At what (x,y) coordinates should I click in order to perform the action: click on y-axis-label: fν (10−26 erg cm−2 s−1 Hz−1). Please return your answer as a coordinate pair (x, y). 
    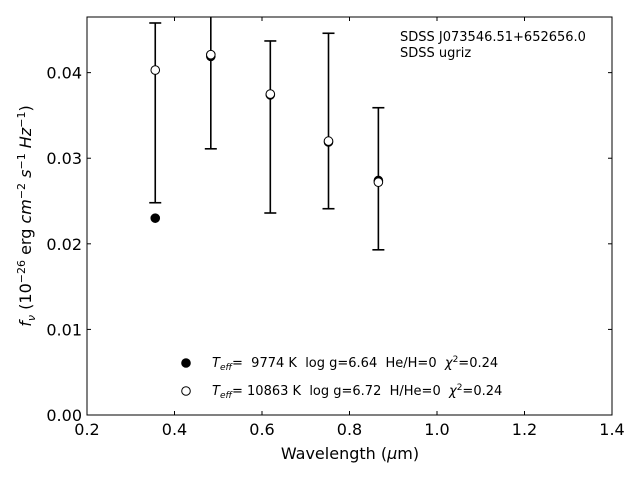
    Looking at the image, I should click on (26, 215).